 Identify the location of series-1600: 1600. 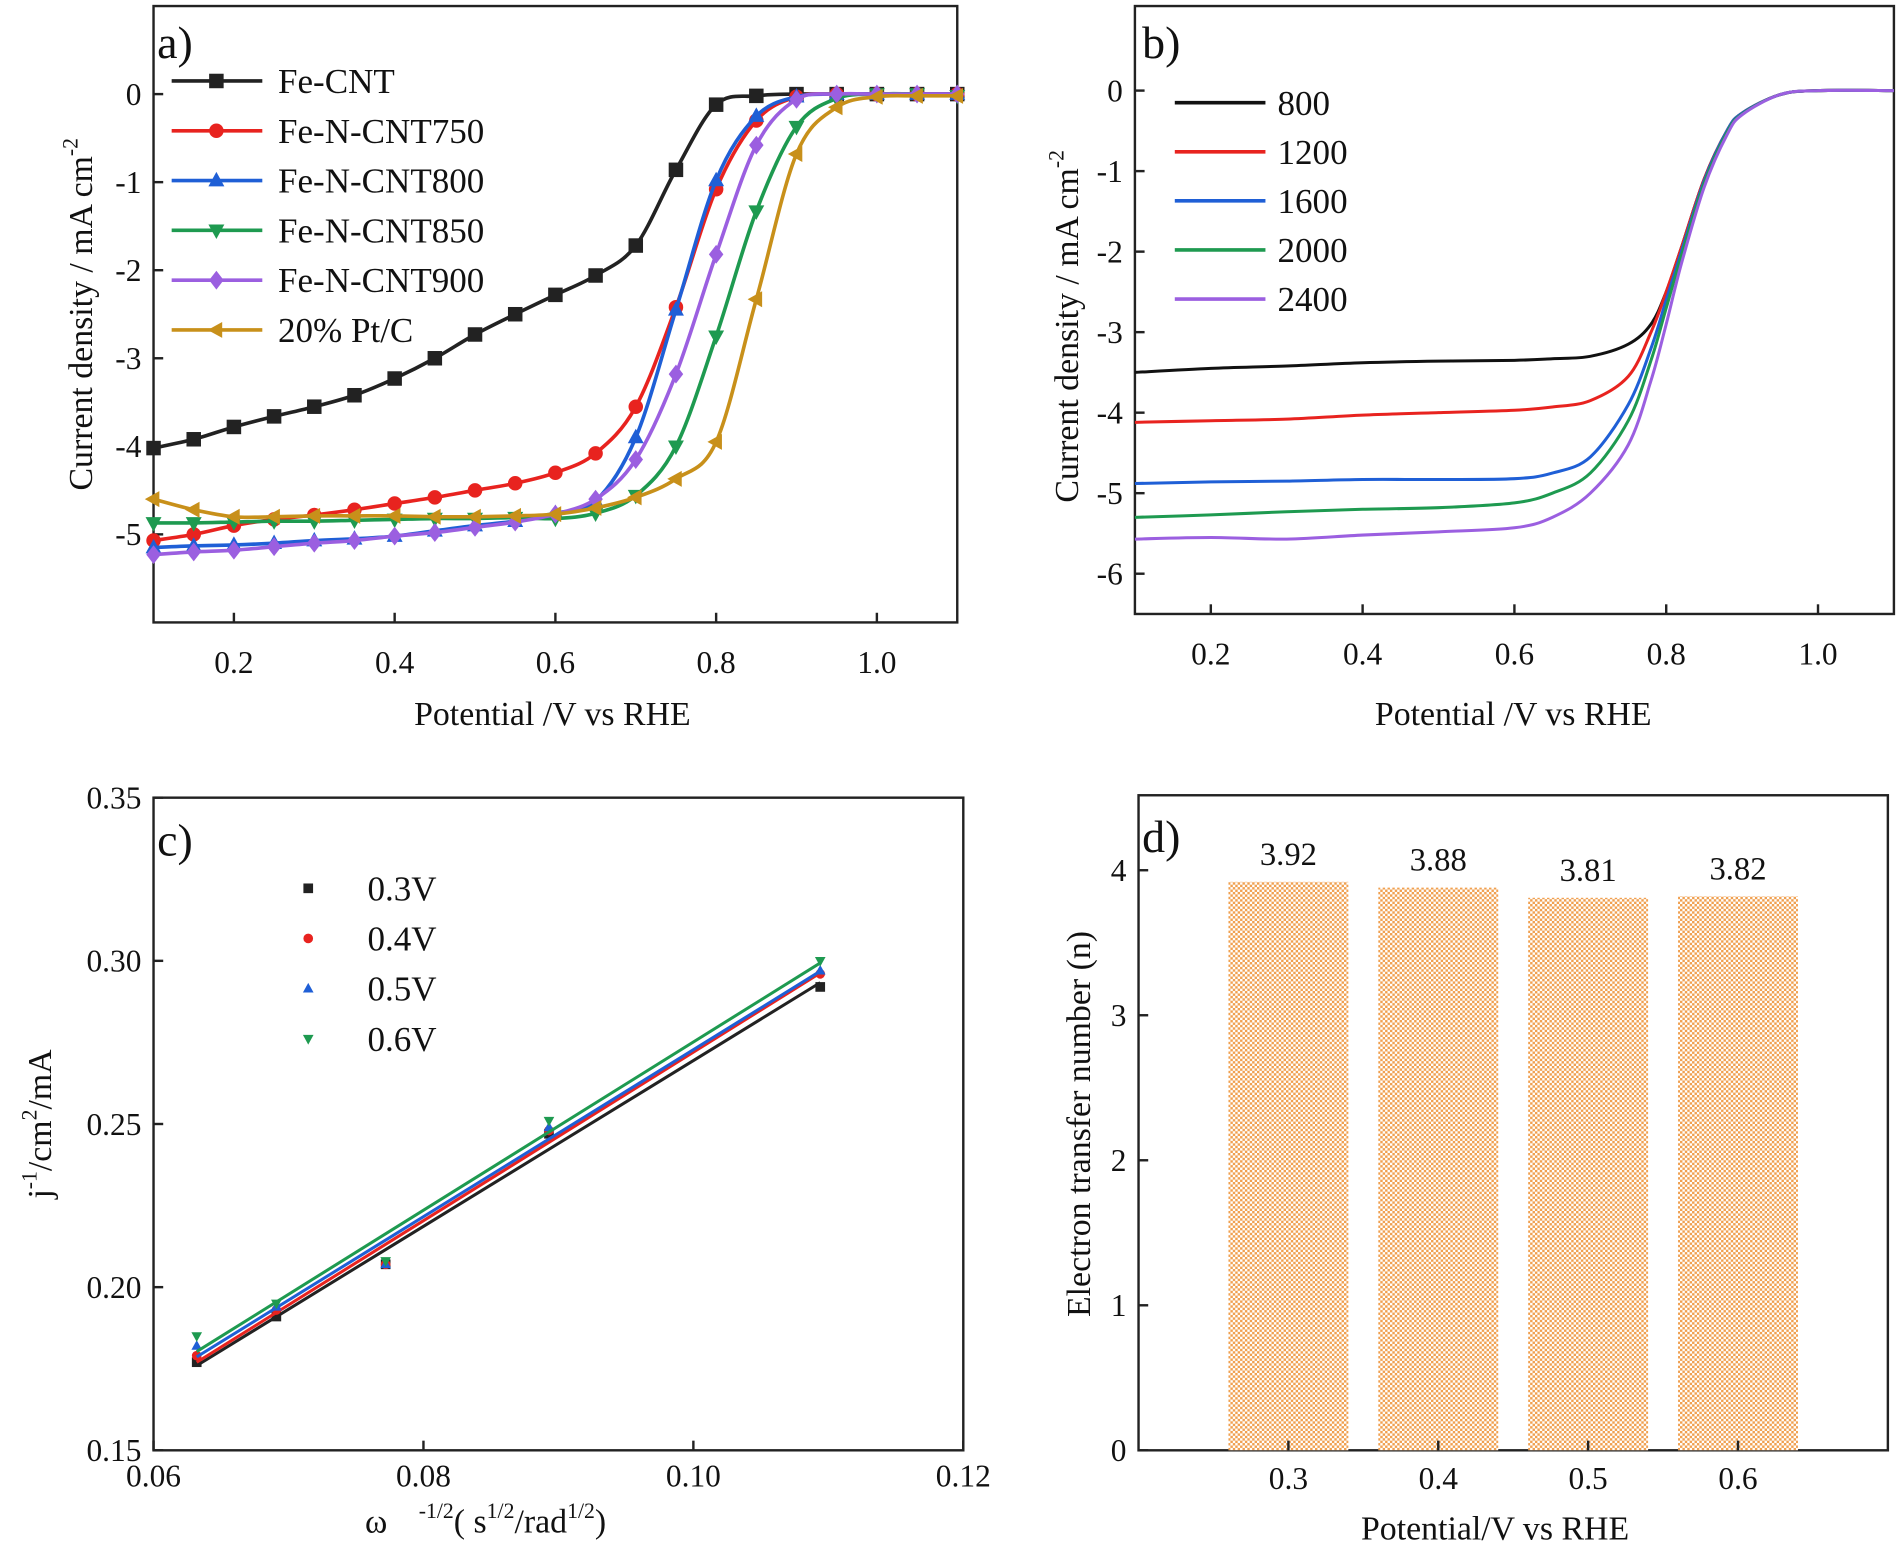
(1514, 287).